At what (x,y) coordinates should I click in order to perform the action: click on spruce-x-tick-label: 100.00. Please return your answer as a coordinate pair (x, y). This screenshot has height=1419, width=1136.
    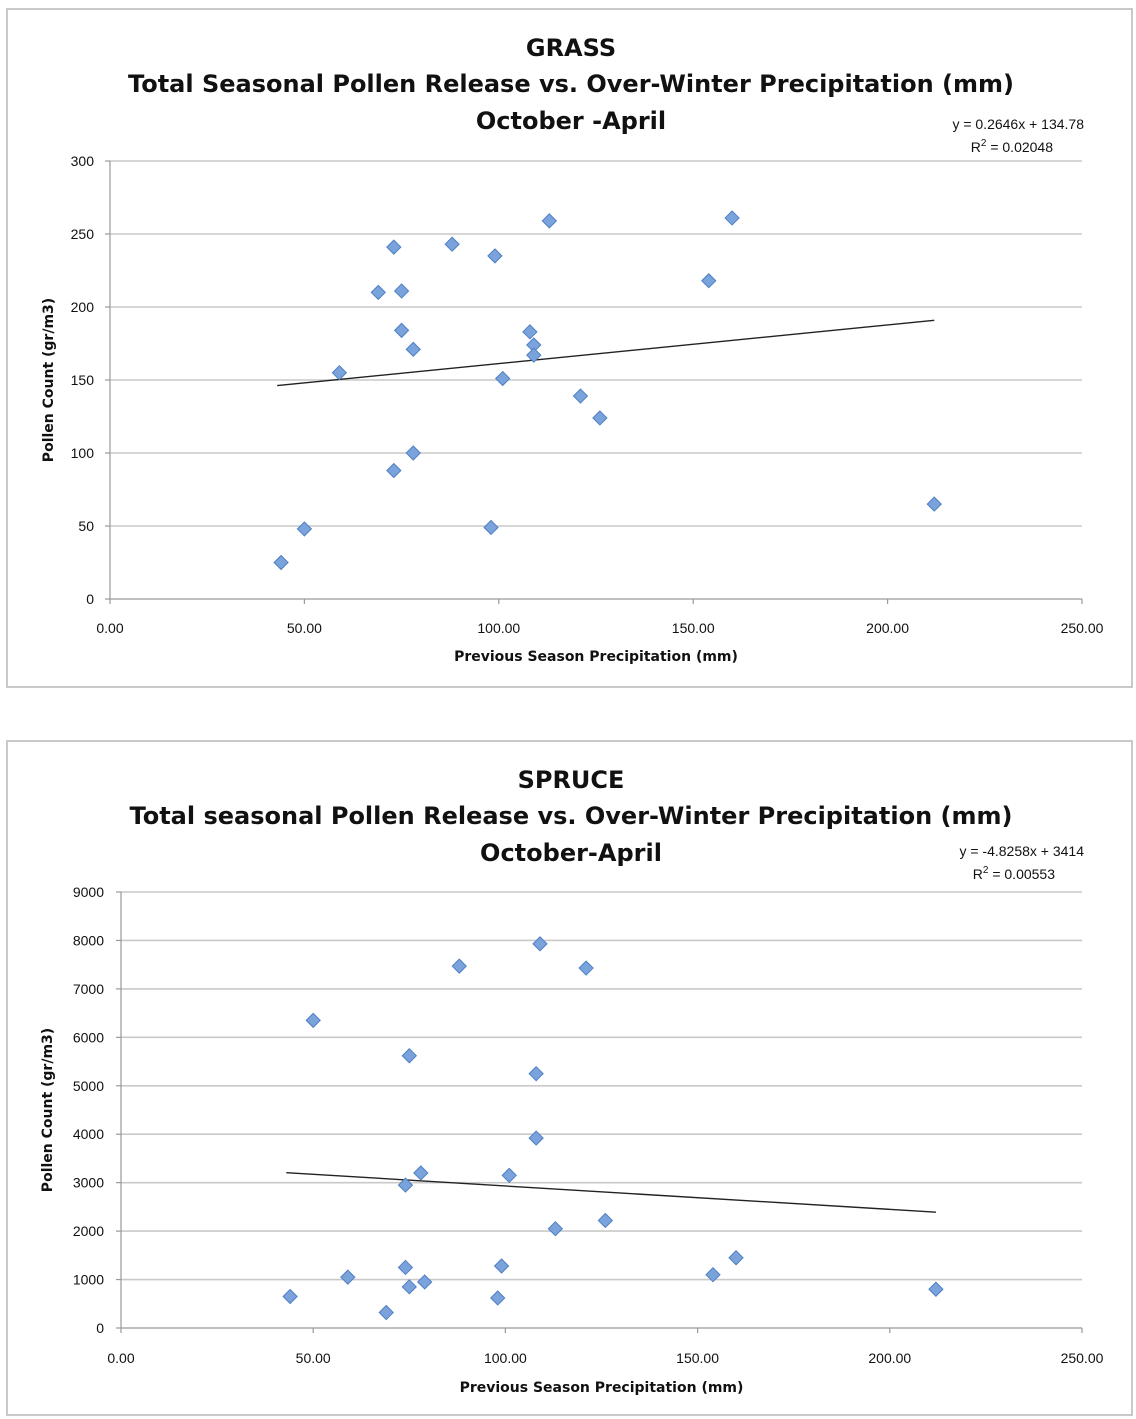
    Looking at the image, I should click on (505, 1358).